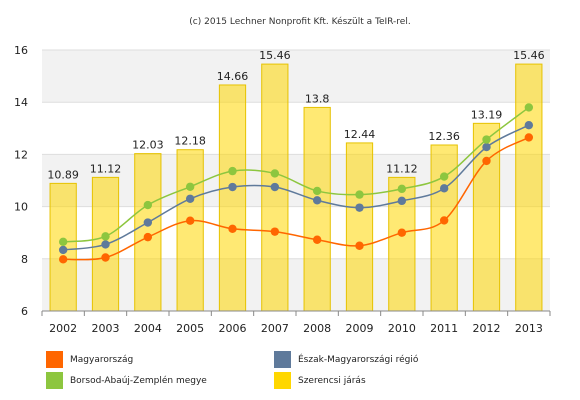 The height and width of the screenshot is (400, 580). Describe the element at coordinates (487, 328) in the screenshot. I see `x-tick-label-2012: 2012` at that location.